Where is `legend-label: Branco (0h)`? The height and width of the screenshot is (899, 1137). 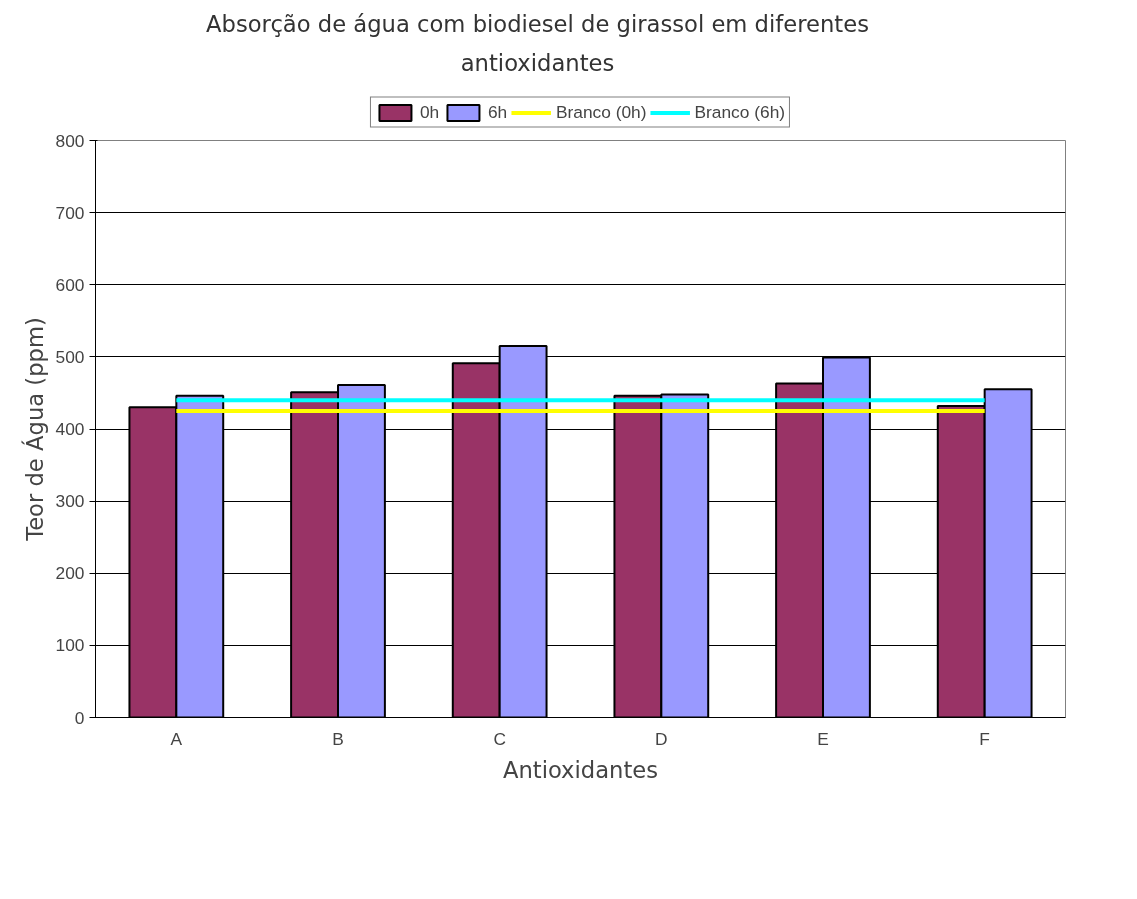 legend-label: Branco (0h) is located at coordinates (601, 112).